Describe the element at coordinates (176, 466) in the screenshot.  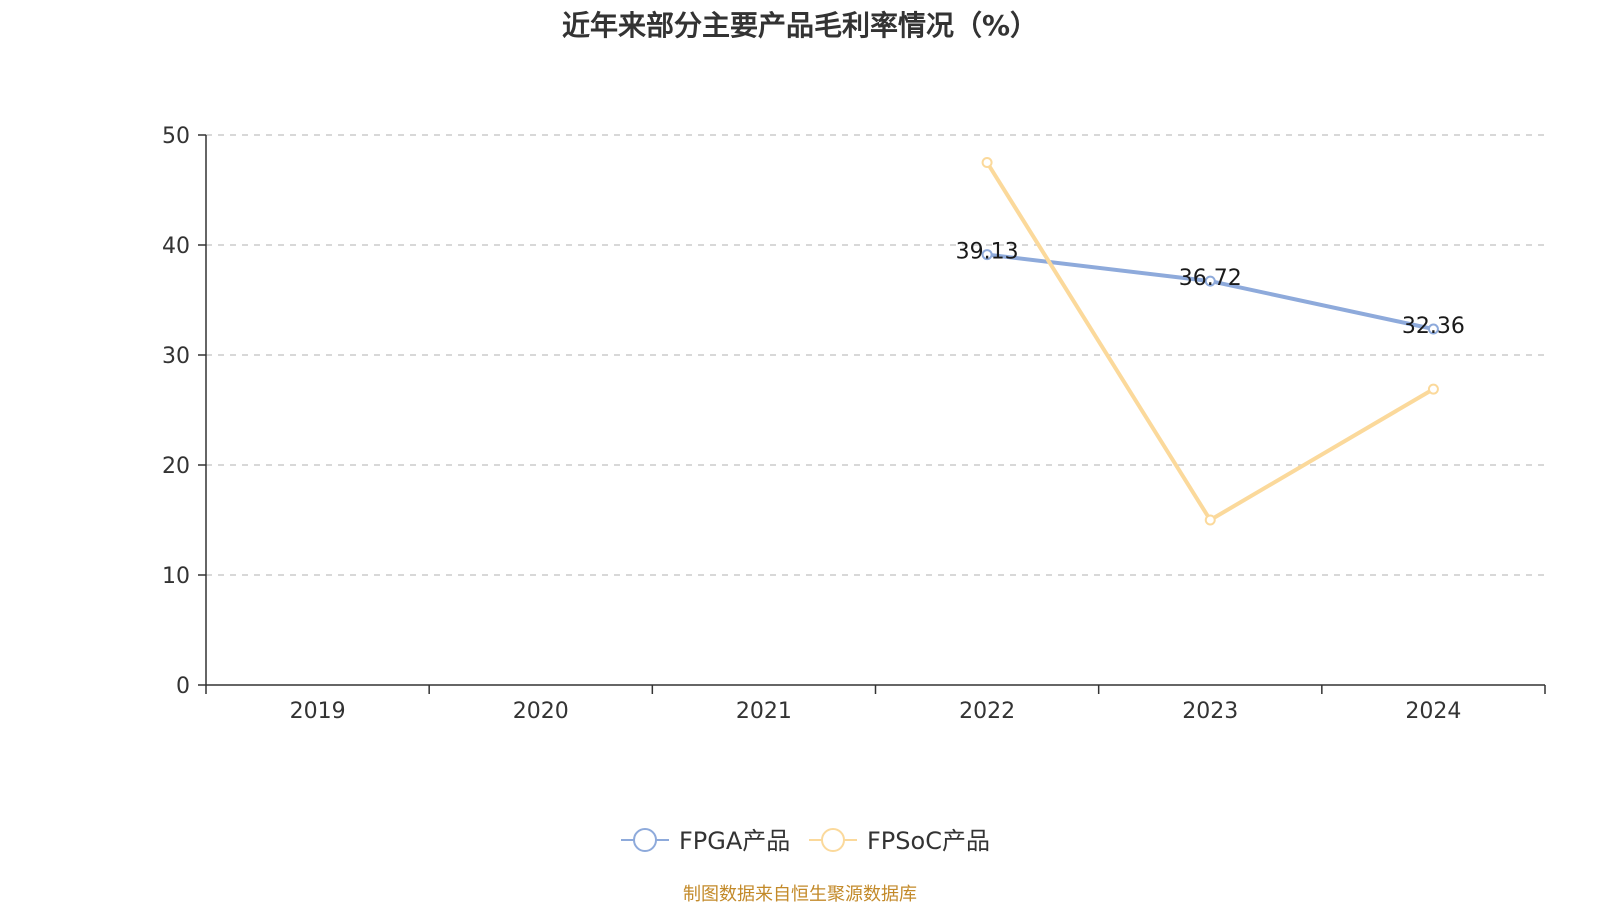
I see `y-tick-label-20: 20` at that location.